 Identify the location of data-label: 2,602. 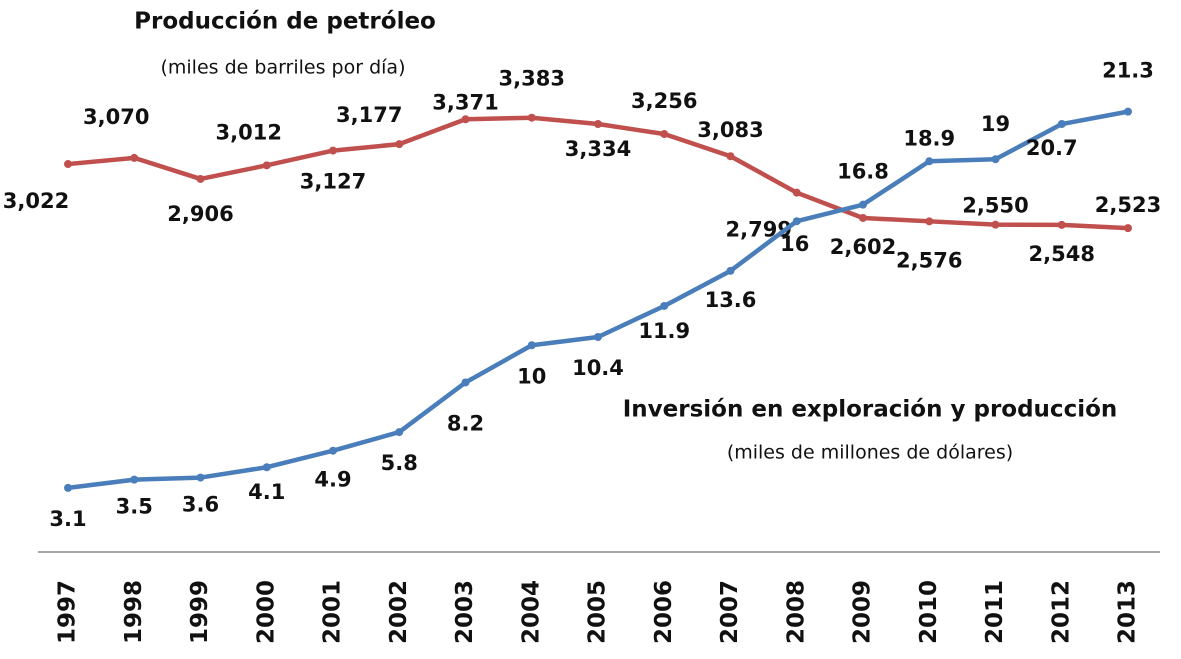
(863, 247).